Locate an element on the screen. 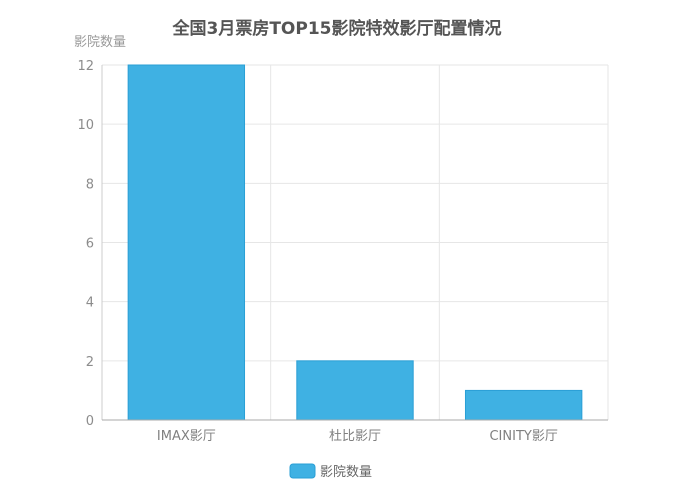 Image resolution: width=675 pixels, height=504 pixels. x-tick-label: CINITY影厅 is located at coordinates (523, 436).